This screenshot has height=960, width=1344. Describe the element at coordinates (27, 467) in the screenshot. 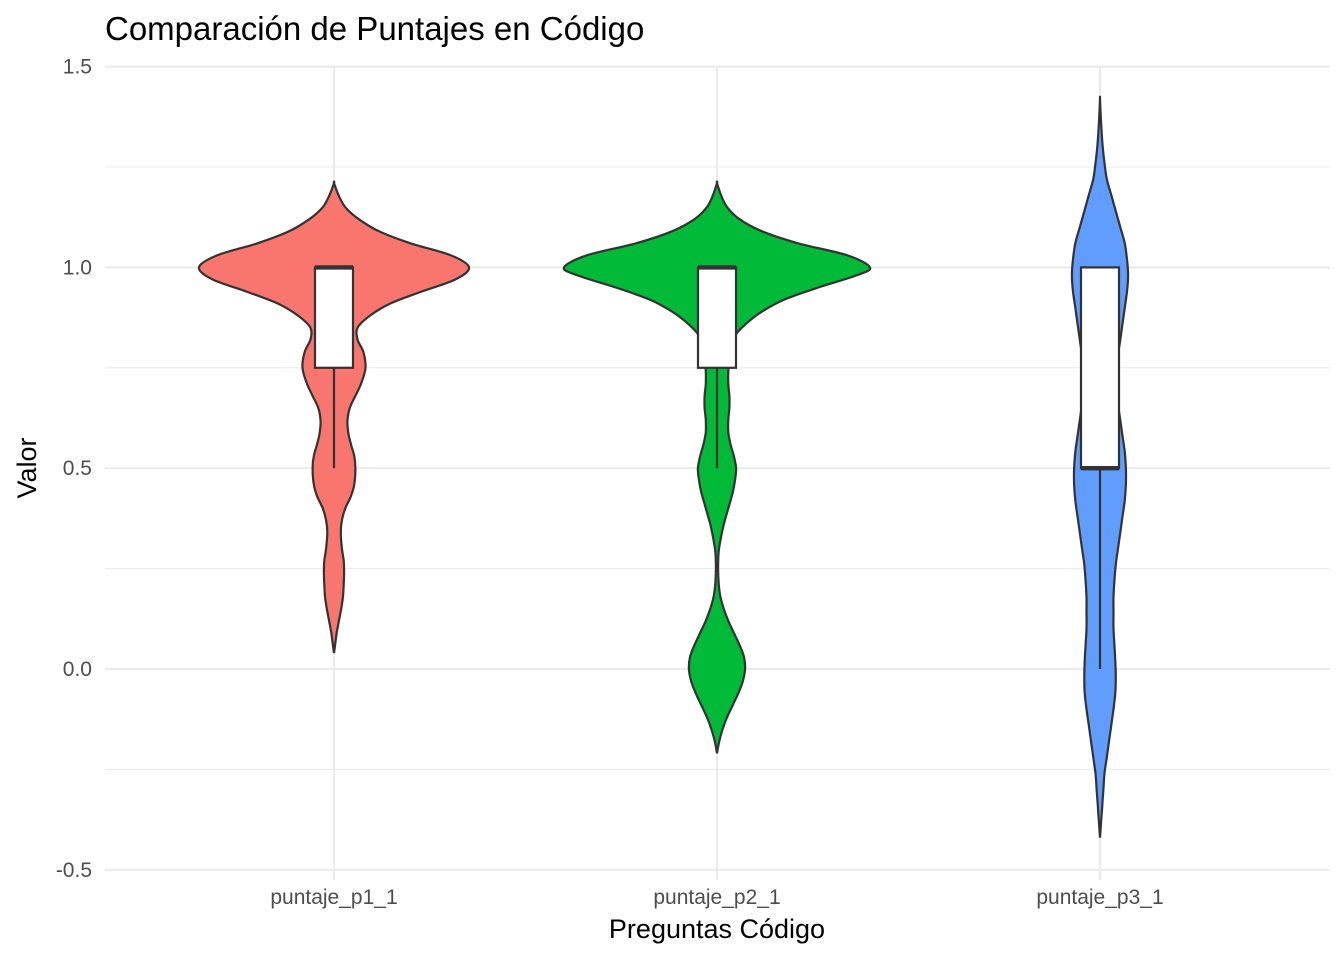

I see `y-axis-title: Valor` at that location.